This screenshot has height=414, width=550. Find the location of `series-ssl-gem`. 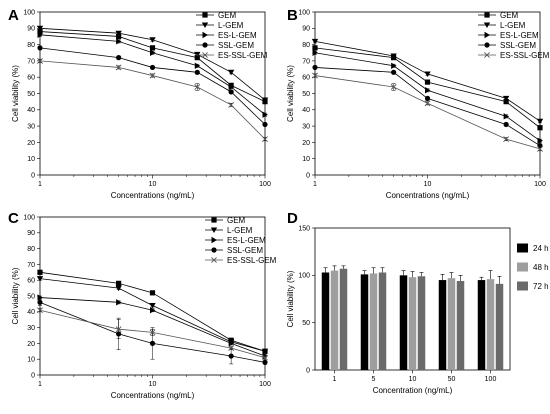

series-ssl-gem is located at coordinates (152, 86).